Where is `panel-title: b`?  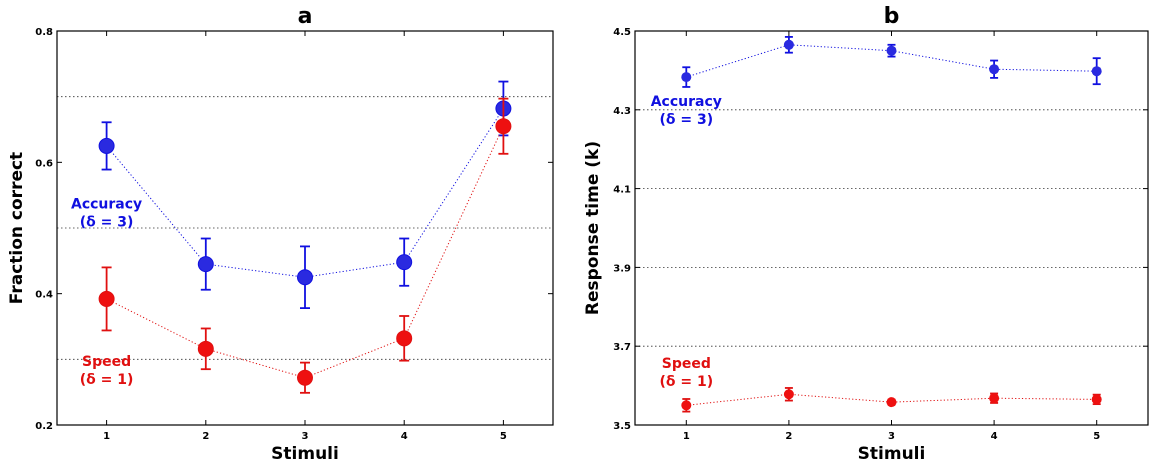 panel-title: b is located at coordinates (892, 16).